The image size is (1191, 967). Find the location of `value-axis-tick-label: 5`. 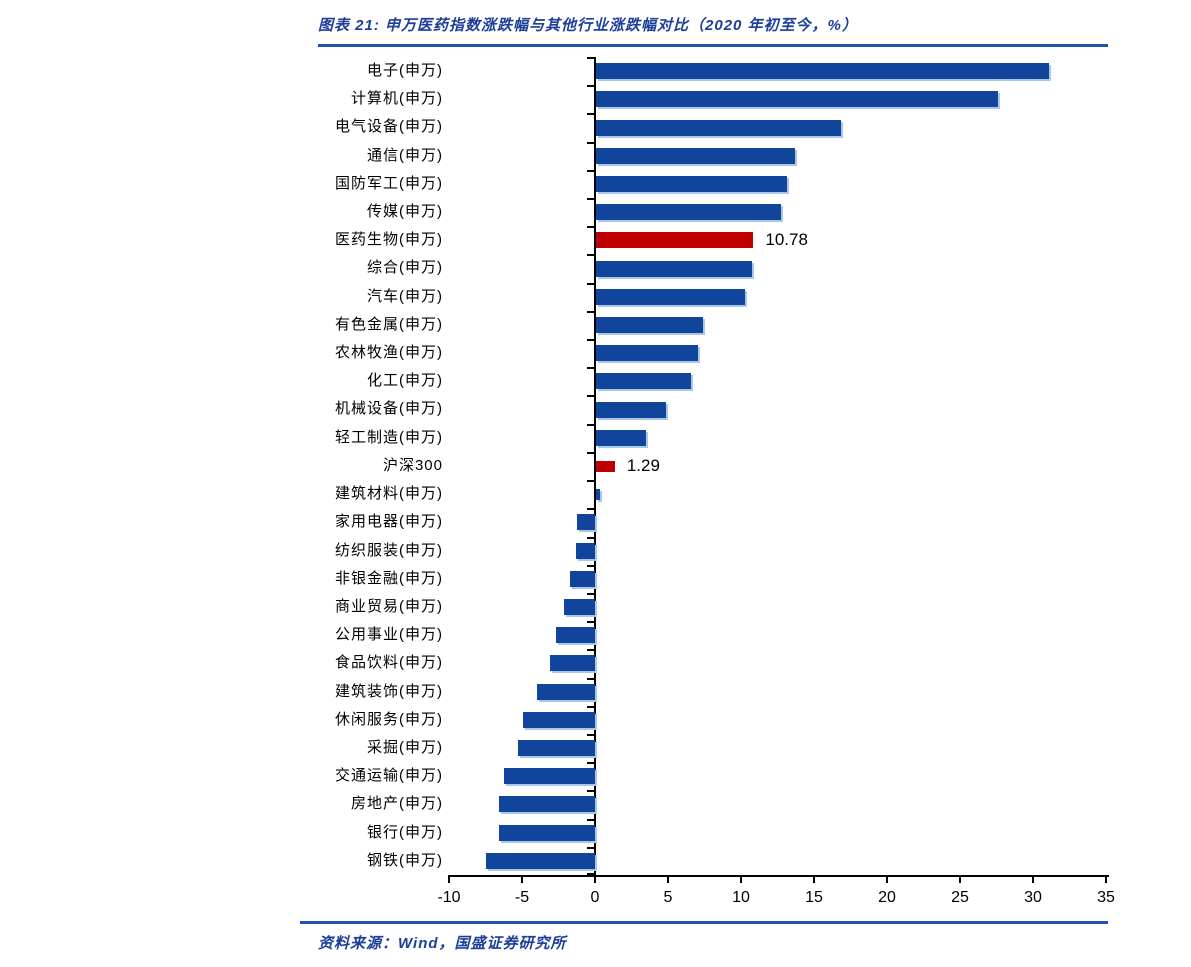

value-axis-tick-label: 5 is located at coordinates (668, 897).